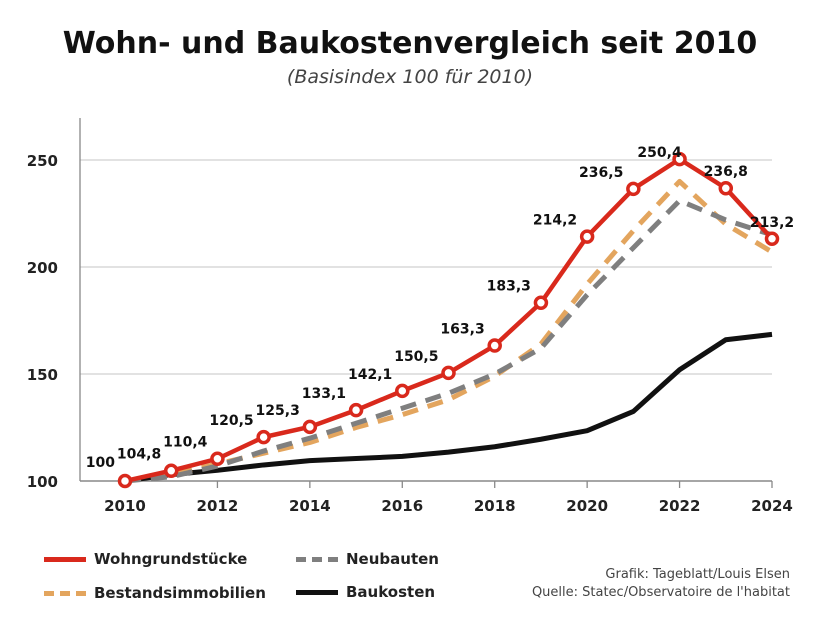 Image resolution: width=820 pixels, height=632 pixels. I want to click on data-label: 236,5, so click(601, 173).